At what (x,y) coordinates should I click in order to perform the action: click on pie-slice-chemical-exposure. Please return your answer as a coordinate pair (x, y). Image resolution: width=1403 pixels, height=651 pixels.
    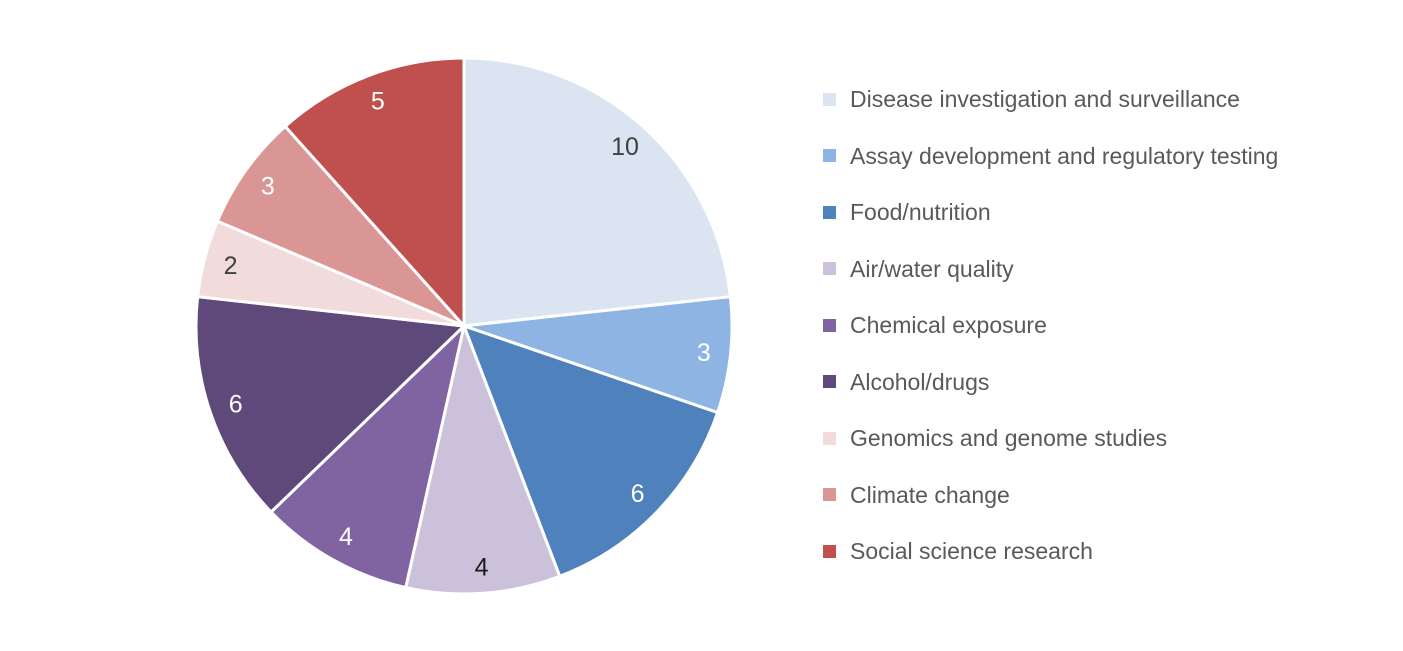
    Looking at the image, I should click on (367, 457).